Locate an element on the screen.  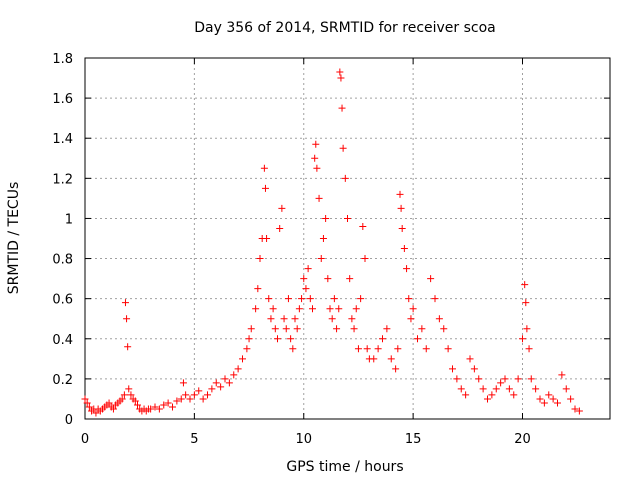
y-tick-label: 1.6 is located at coordinates (62, 99).